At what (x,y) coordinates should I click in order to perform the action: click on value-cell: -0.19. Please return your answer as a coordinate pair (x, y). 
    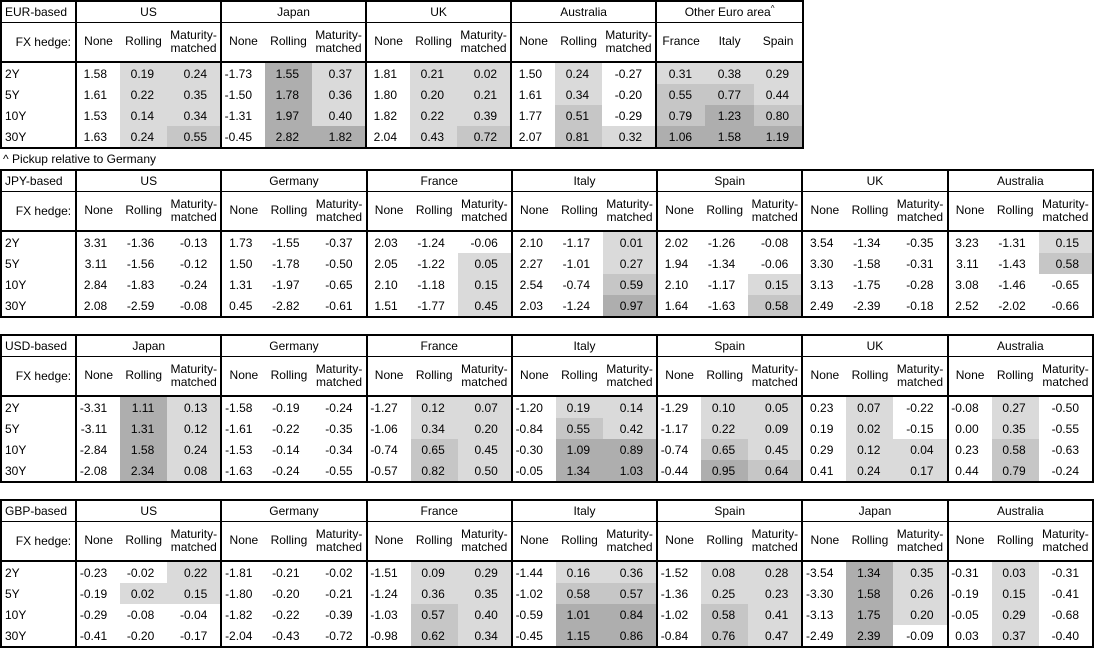
    Looking at the image, I should click on (286, 407).